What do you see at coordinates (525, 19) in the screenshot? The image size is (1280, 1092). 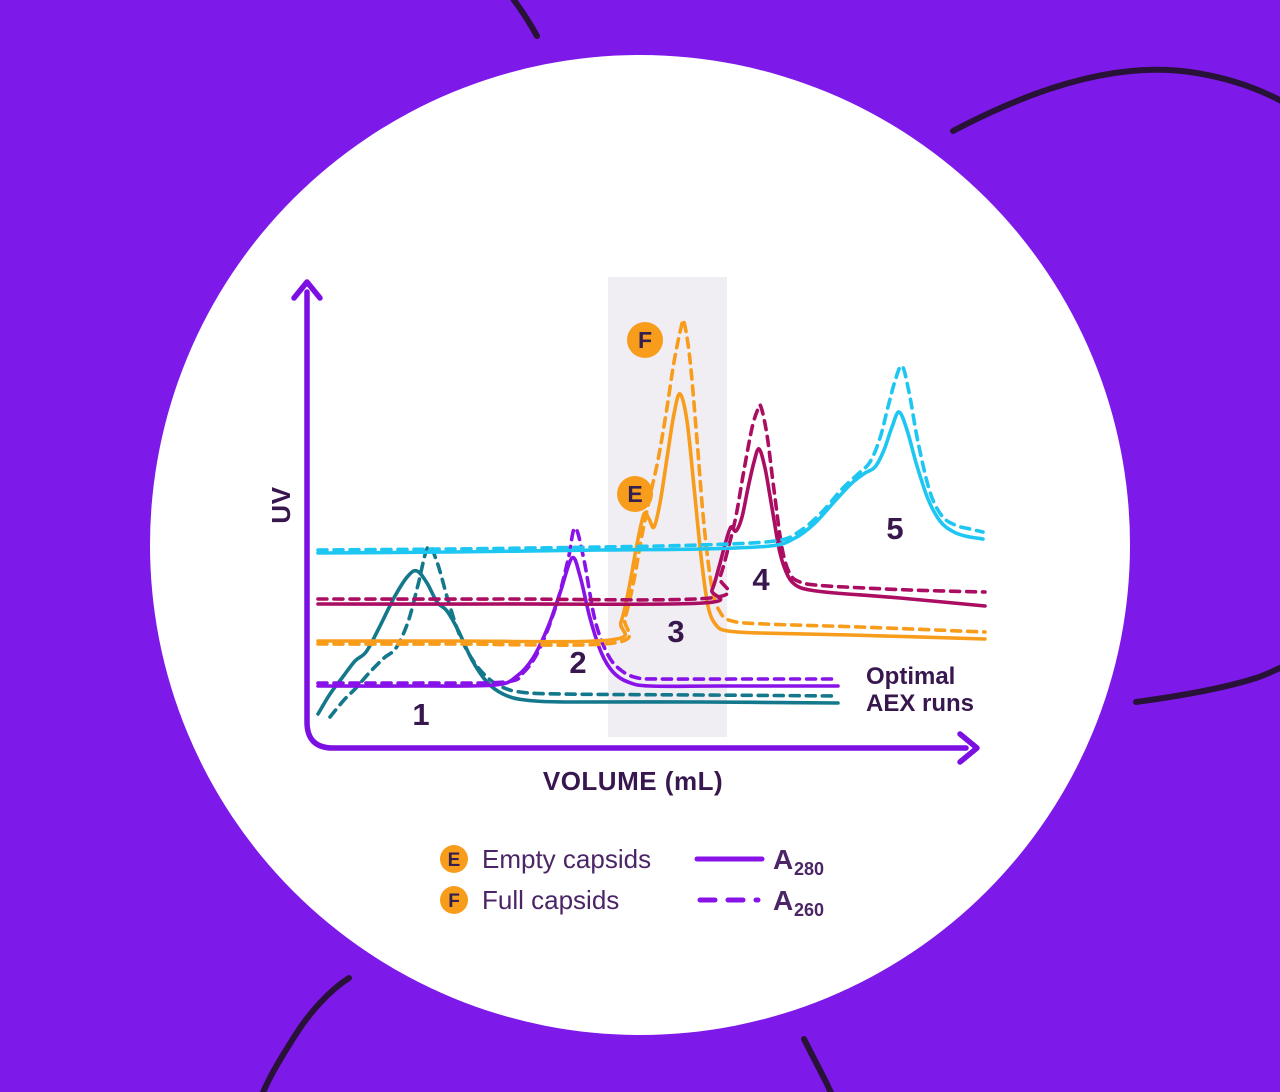 I see `arc-top-center` at bounding box center [525, 19].